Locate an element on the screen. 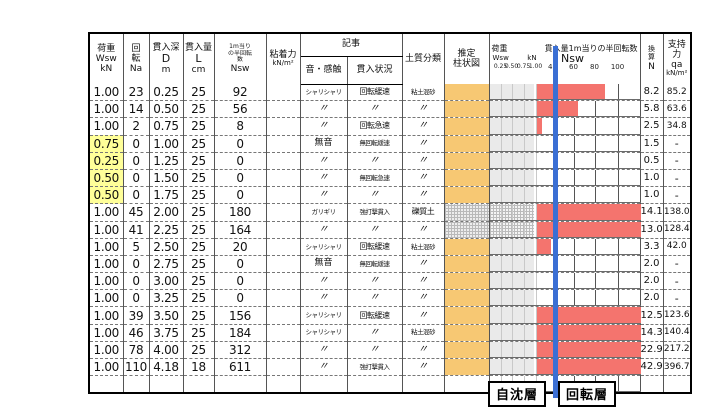  cell-nsw: 312 is located at coordinates (240, 350).